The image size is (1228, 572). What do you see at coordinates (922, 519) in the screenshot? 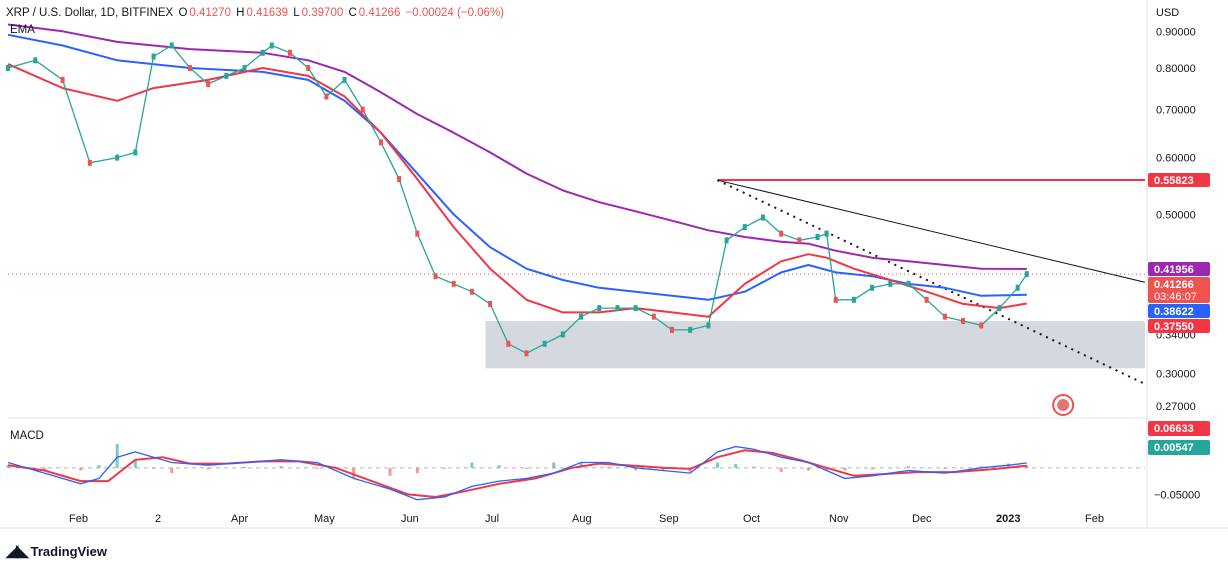
I see `time-tick-label: Dec` at bounding box center [922, 519].